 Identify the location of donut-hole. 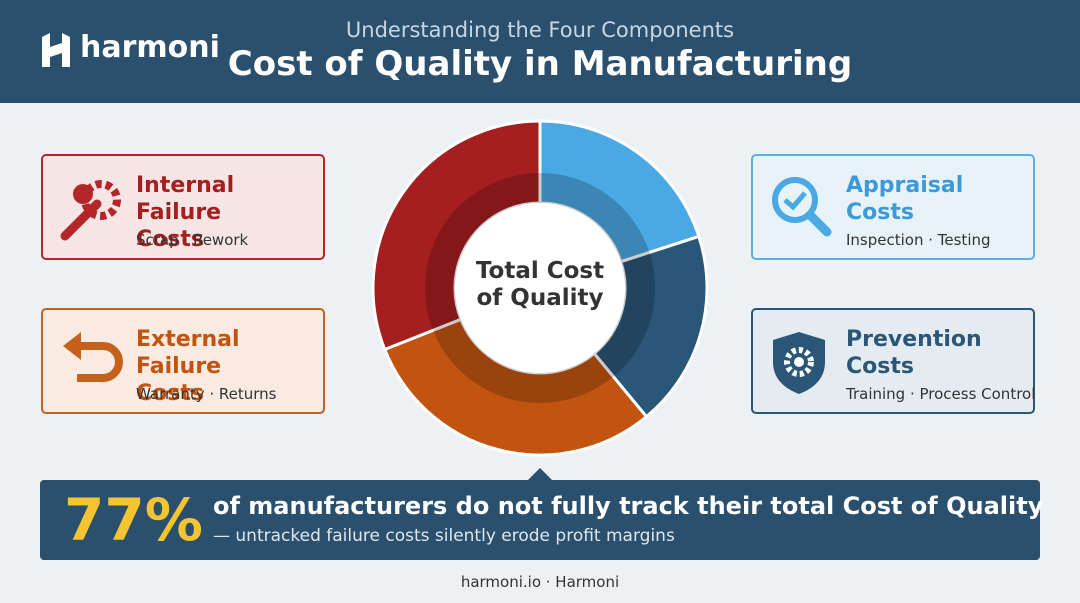
(540, 288).